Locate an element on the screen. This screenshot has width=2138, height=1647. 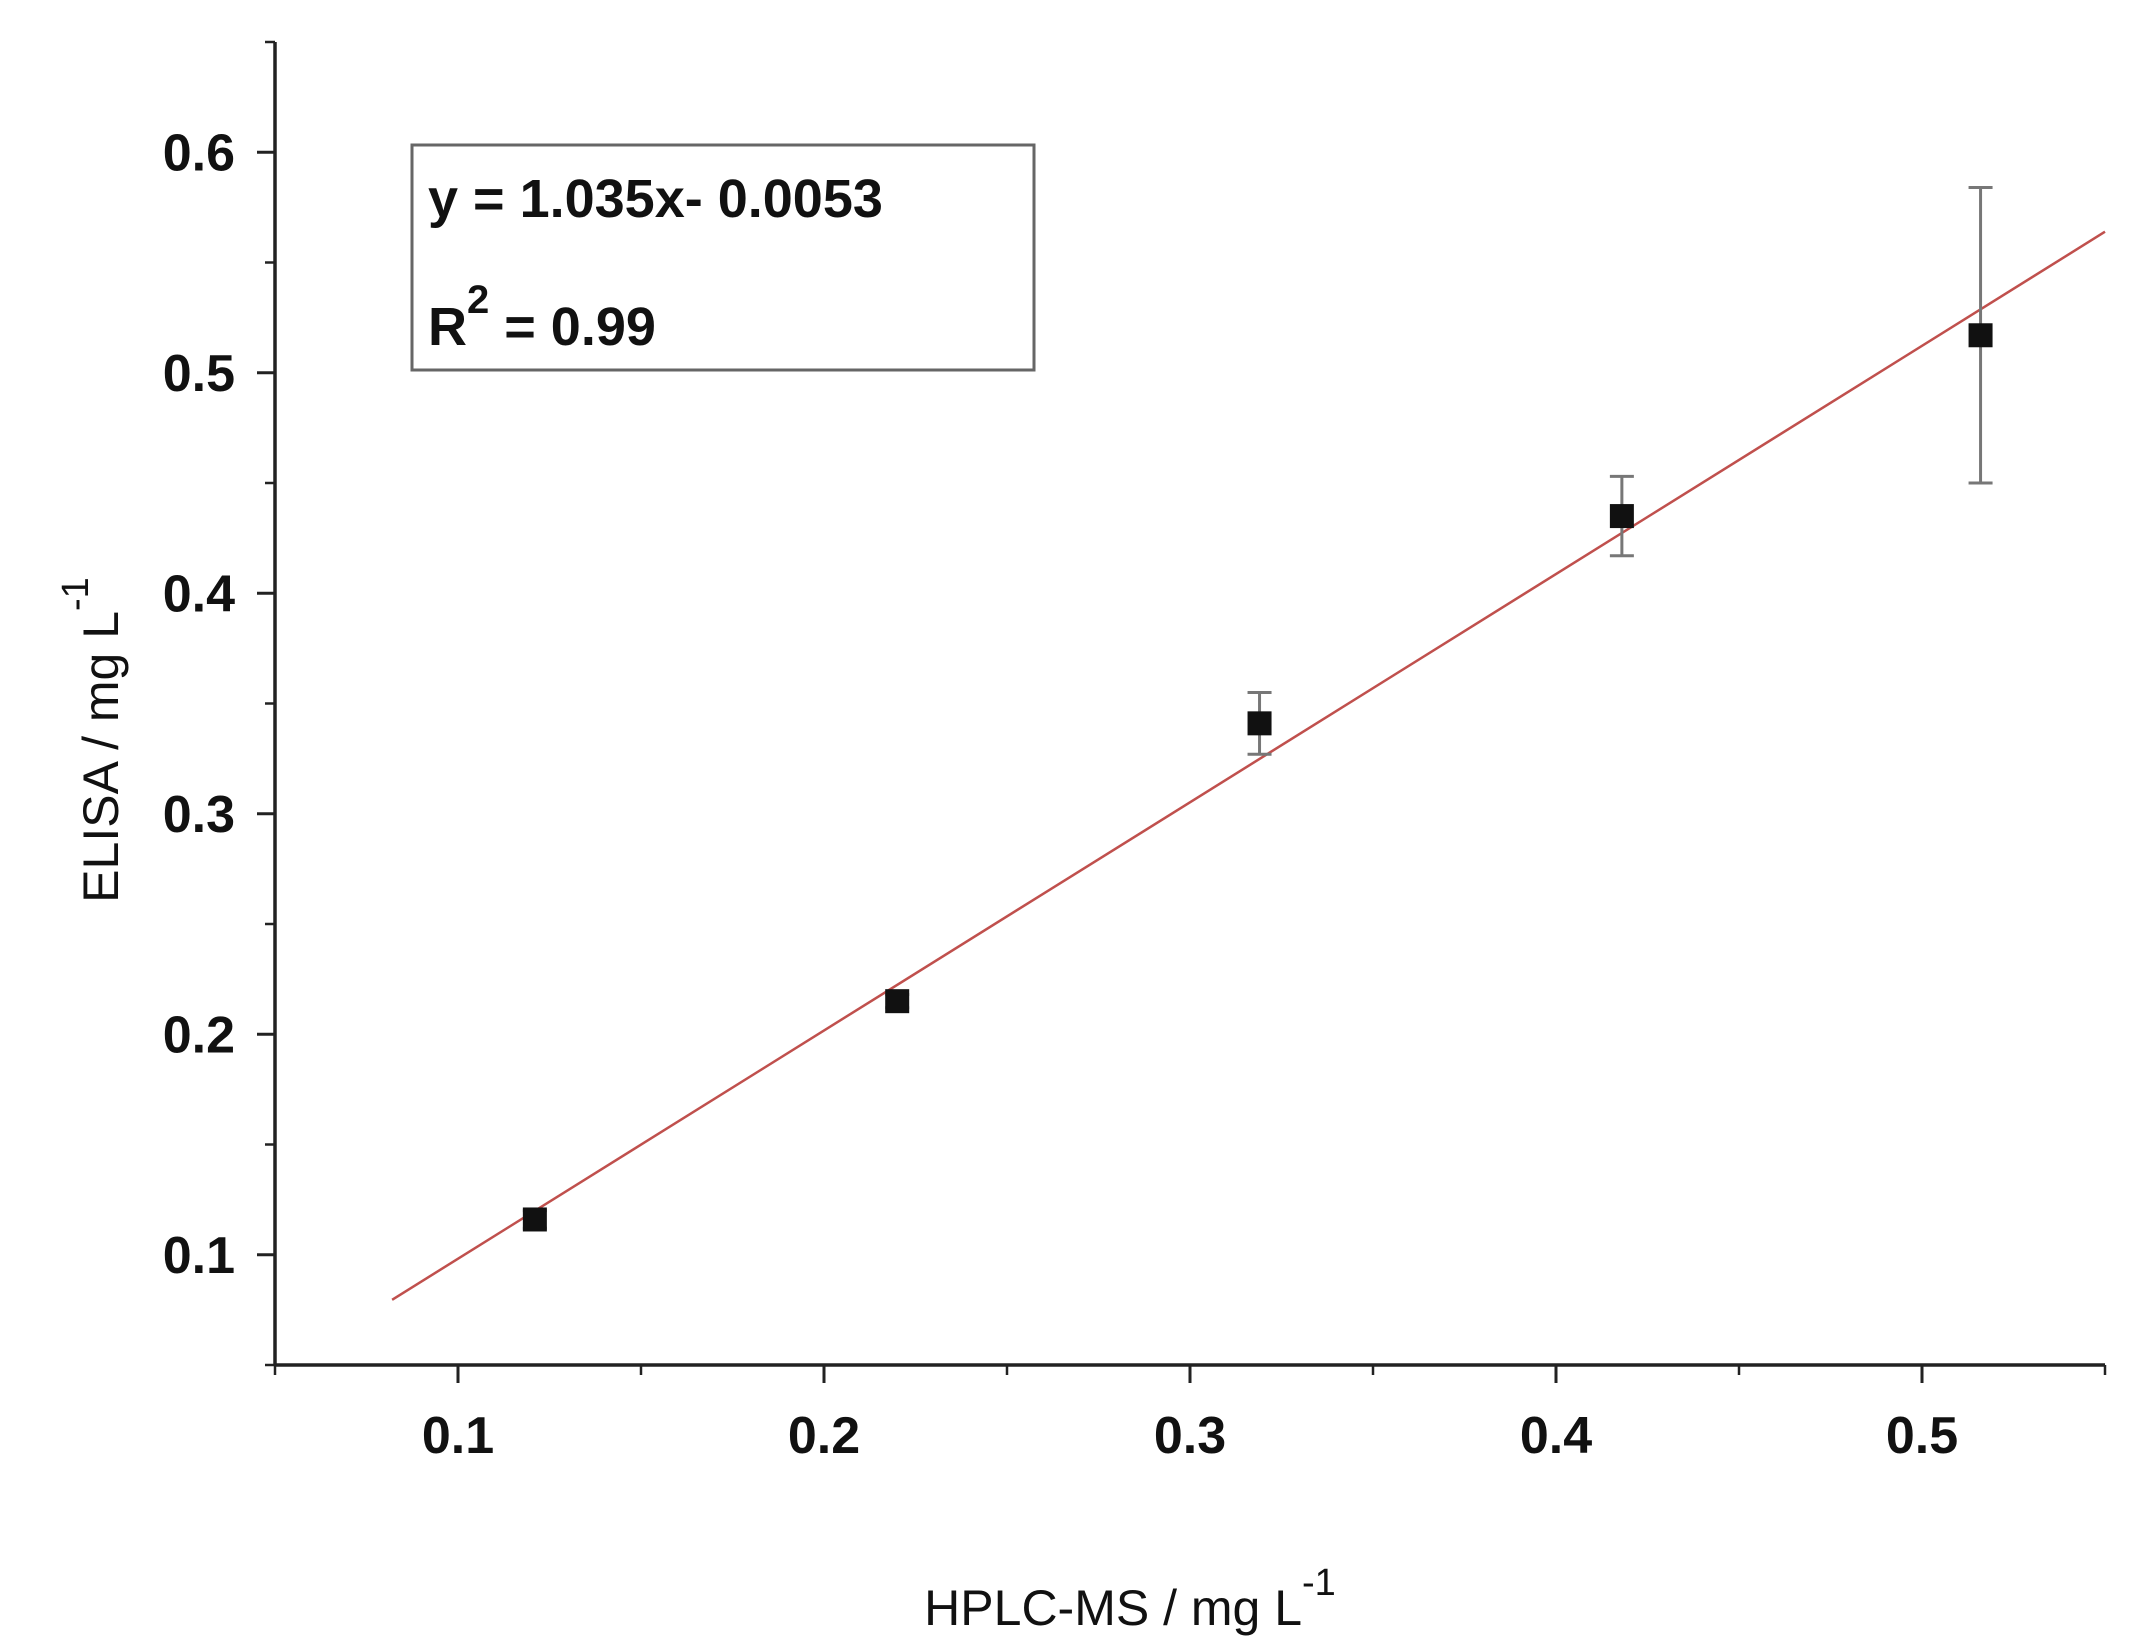
r-squared-prefix: R is located at coordinates (447, 327).